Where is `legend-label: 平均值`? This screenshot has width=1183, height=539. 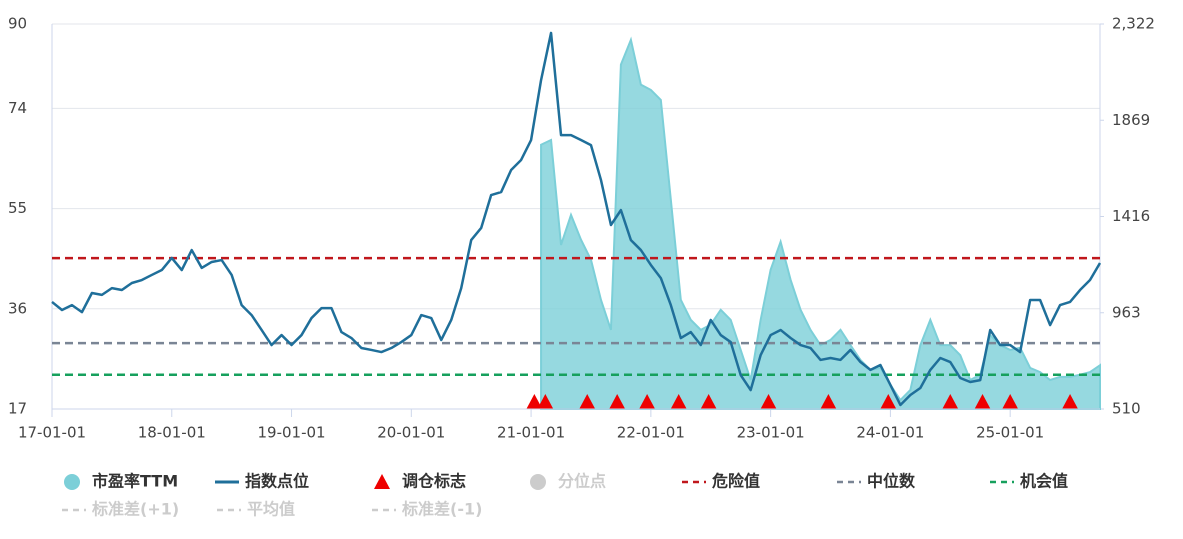
legend-label: 平均值 is located at coordinates (271, 509).